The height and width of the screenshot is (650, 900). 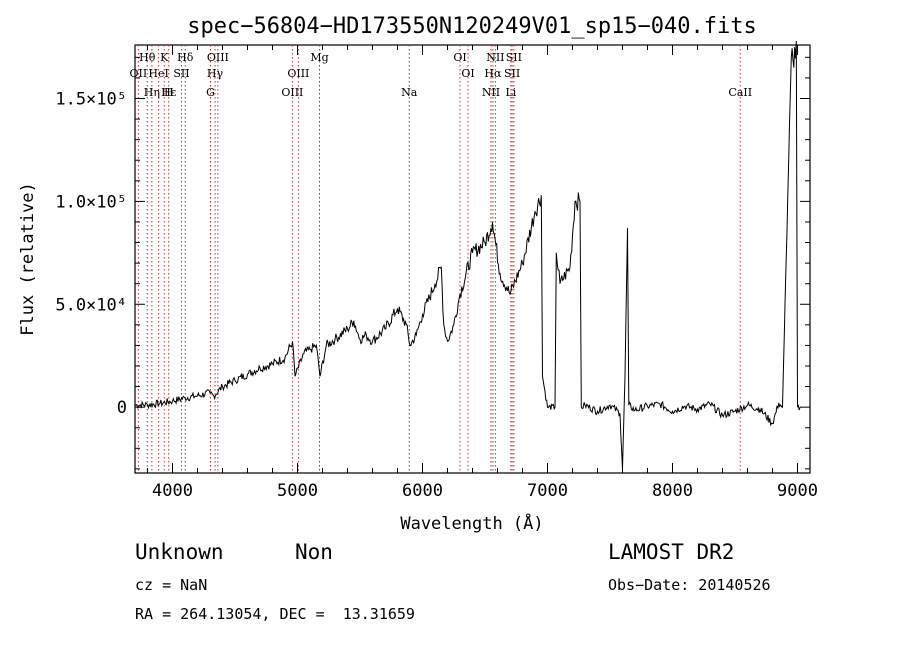 What do you see at coordinates (147, 57) in the screenshot?
I see `emission-line-label: Hθ` at bounding box center [147, 57].